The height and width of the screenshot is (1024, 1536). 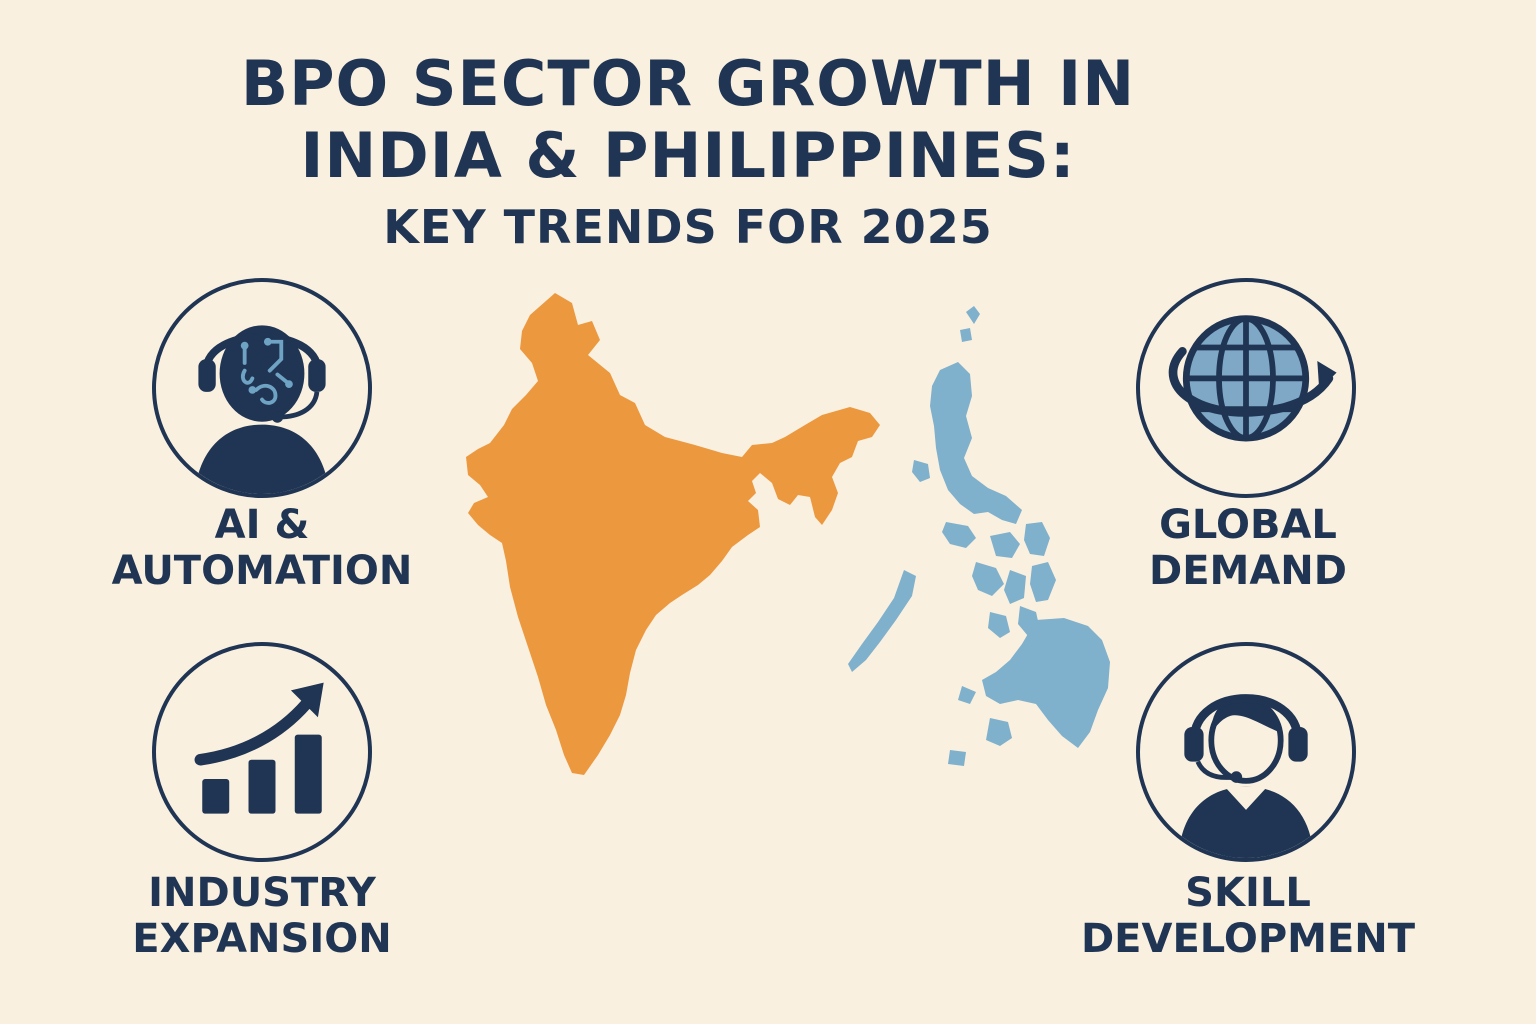 I want to click on skill-development-badge, so click(x=1246, y=752).